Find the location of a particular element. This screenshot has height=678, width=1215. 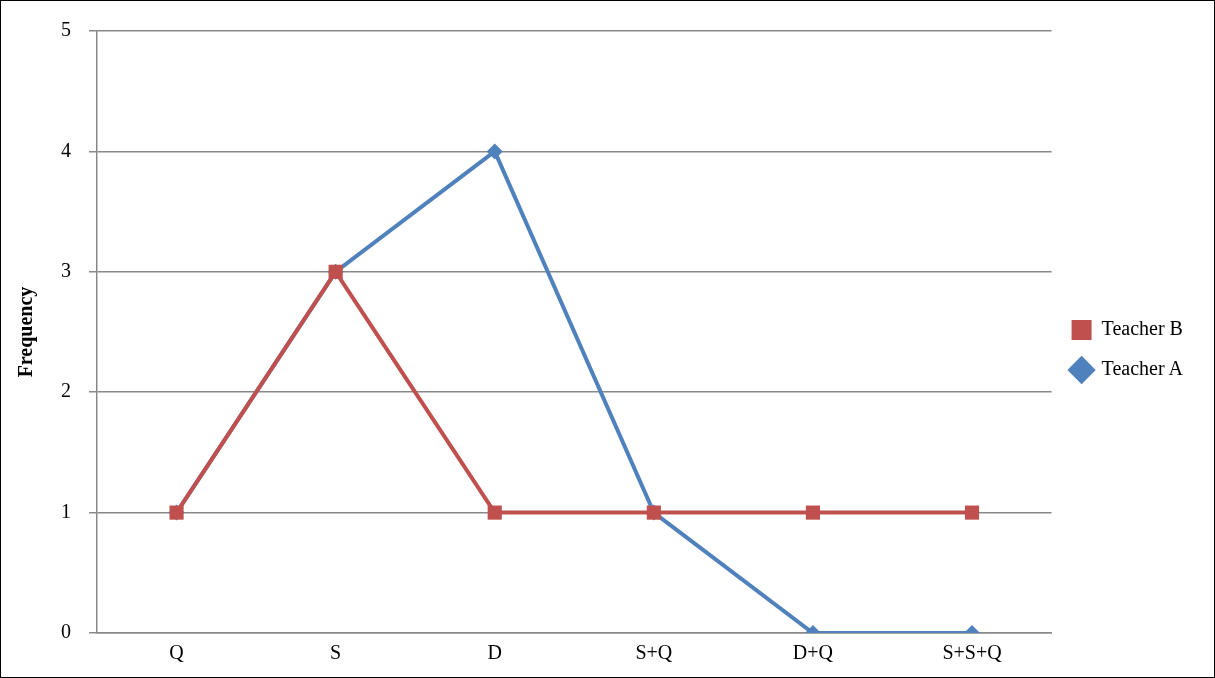

x-tick-label: S+Q is located at coordinates (654, 652).